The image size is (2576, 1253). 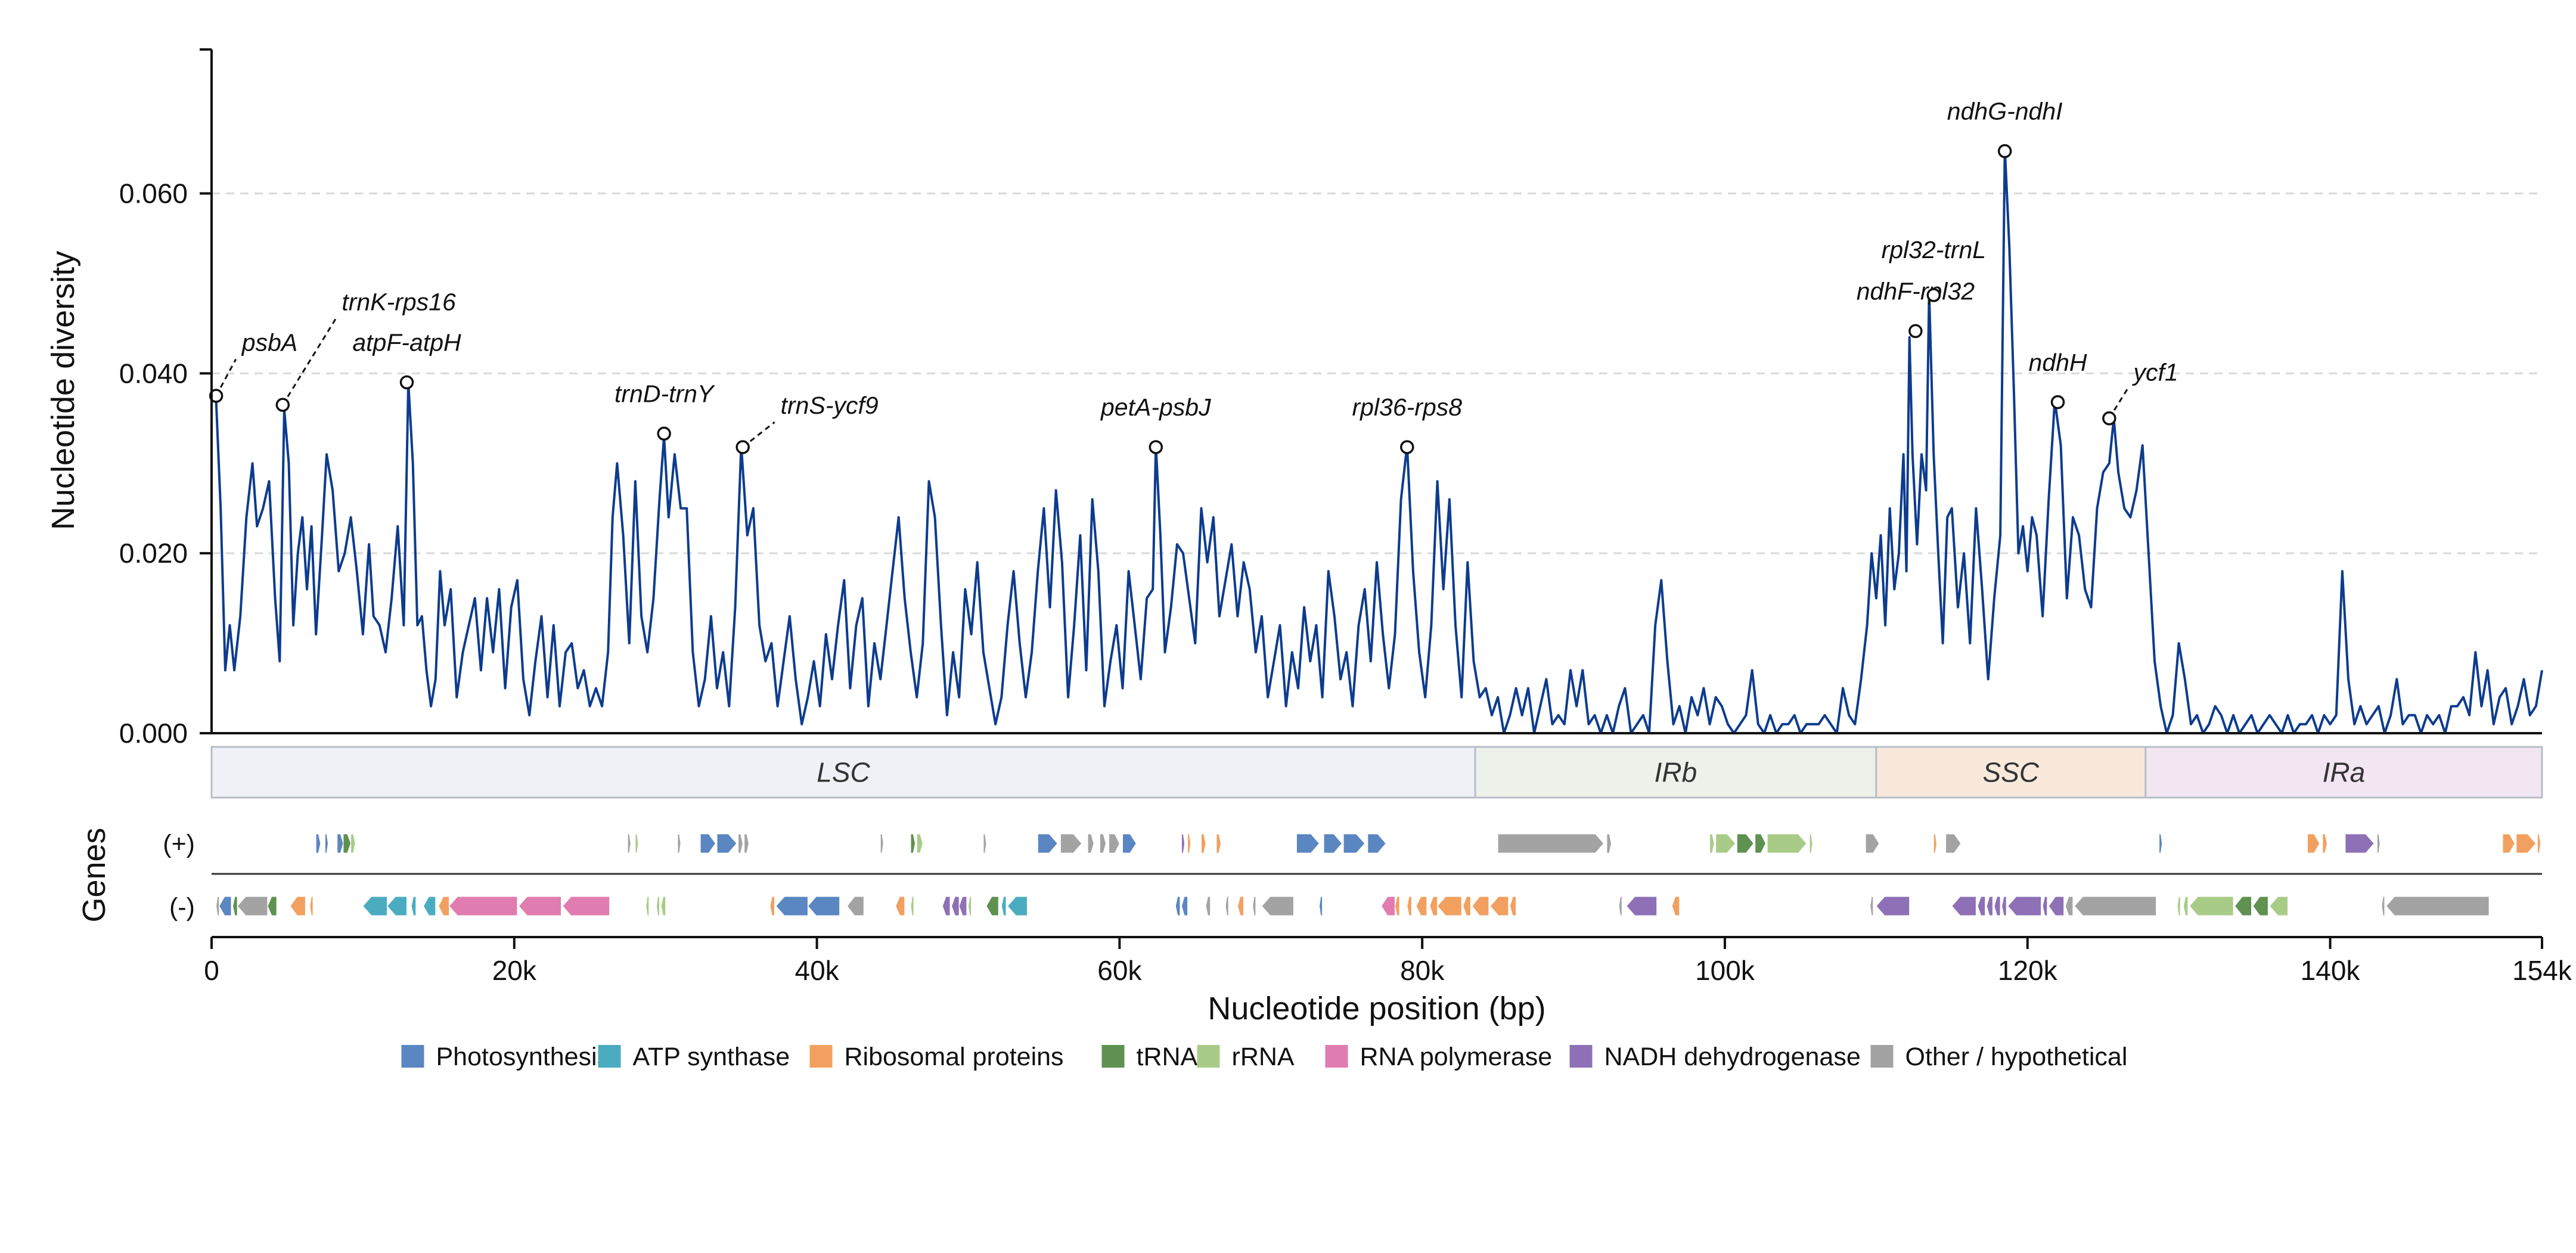 What do you see at coordinates (399, 302) in the screenshot?
I see `peak-label: trnK-rps16` at bounding box center [399, 302].